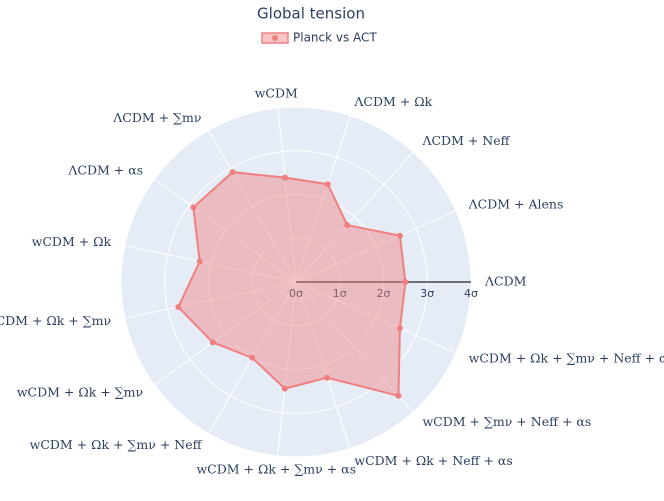 Image resolution: width=664 pixels, height=501 pixels. Describe the element at coordinates (296, 293) in the screenshot. I see `r-tick-label: 0σ` at that location.